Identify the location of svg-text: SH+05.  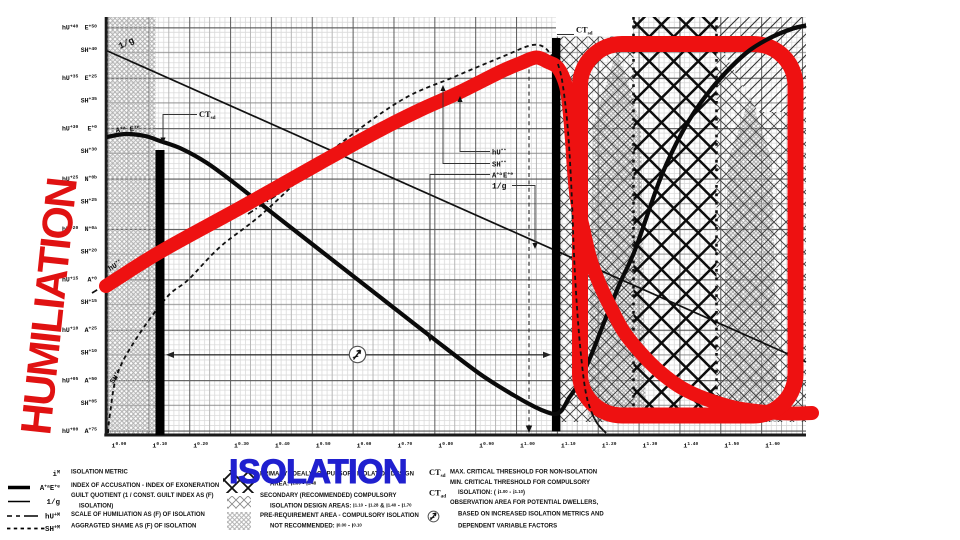
(89, 403).